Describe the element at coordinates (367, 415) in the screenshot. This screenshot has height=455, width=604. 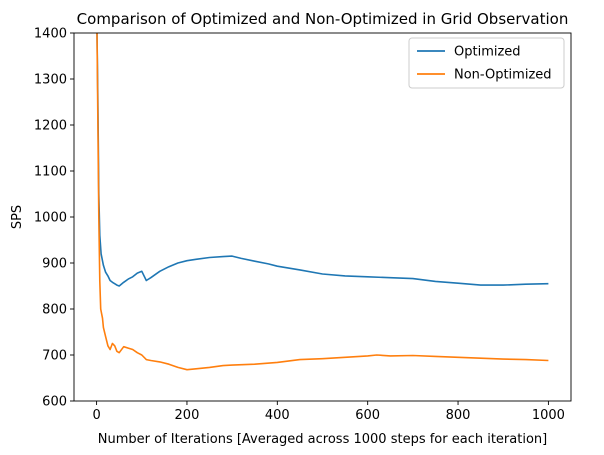
I see `x-tick-label: 600` at that location.